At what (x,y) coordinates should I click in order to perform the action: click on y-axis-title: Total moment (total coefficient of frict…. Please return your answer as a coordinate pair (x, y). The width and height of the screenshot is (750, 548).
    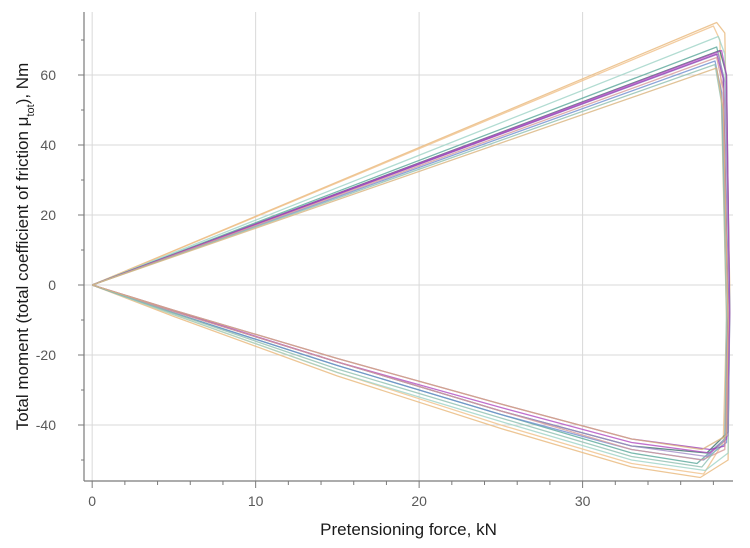
    Looking at the image, I should click on (25, 247).